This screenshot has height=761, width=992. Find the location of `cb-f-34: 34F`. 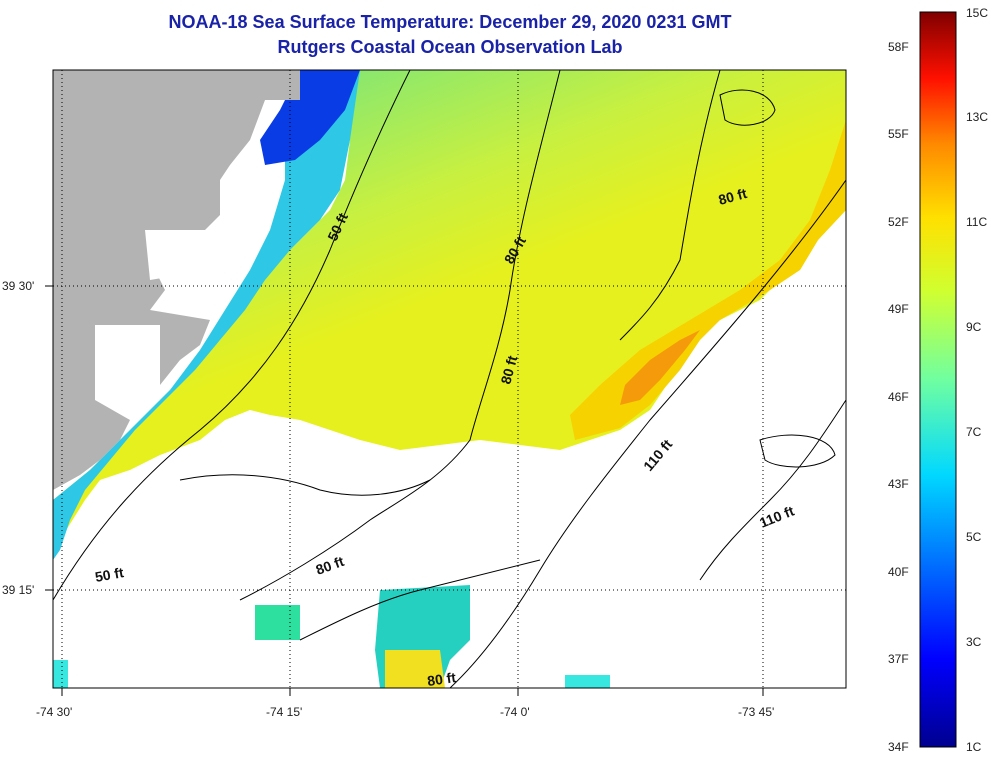

cb-f-34: 34F is located at coordinates (898, 747).